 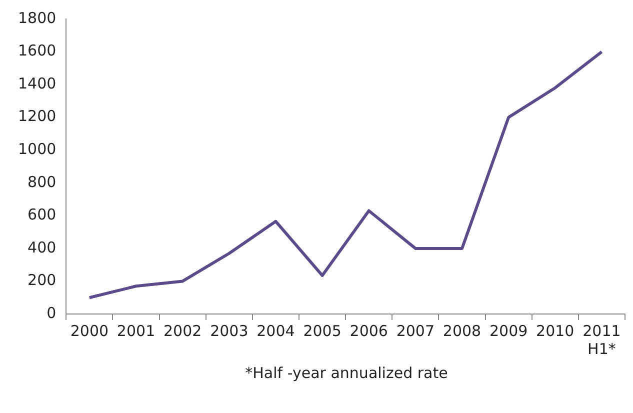 I want to click on x-tick-label: 2007, so click(x=415, y=331).